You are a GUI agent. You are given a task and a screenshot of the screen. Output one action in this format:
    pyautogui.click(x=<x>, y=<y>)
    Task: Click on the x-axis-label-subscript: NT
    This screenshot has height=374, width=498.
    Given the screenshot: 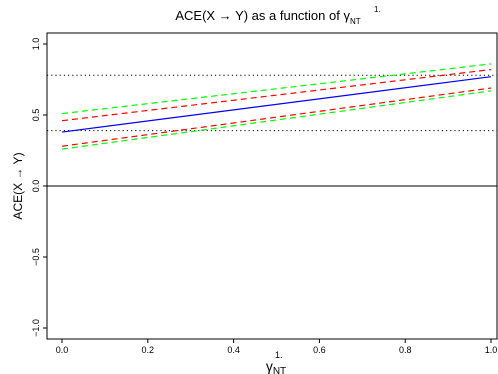 What is the action you would take?
    pyautogui.click(x=279, y=370)
    